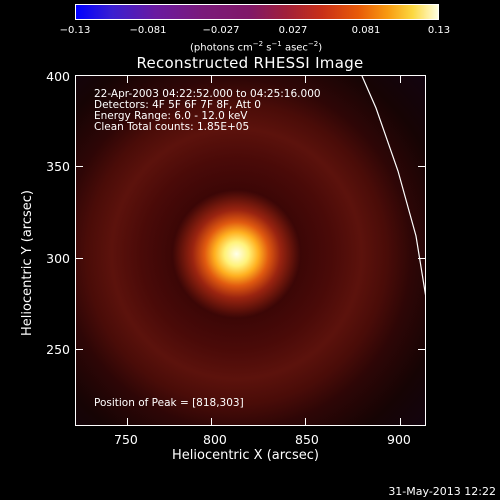 This screenshot has width=500, height=500. Describe the element at coordinates (58, 349) in the screenshot. I see `y-tick-label: 250` at that location.